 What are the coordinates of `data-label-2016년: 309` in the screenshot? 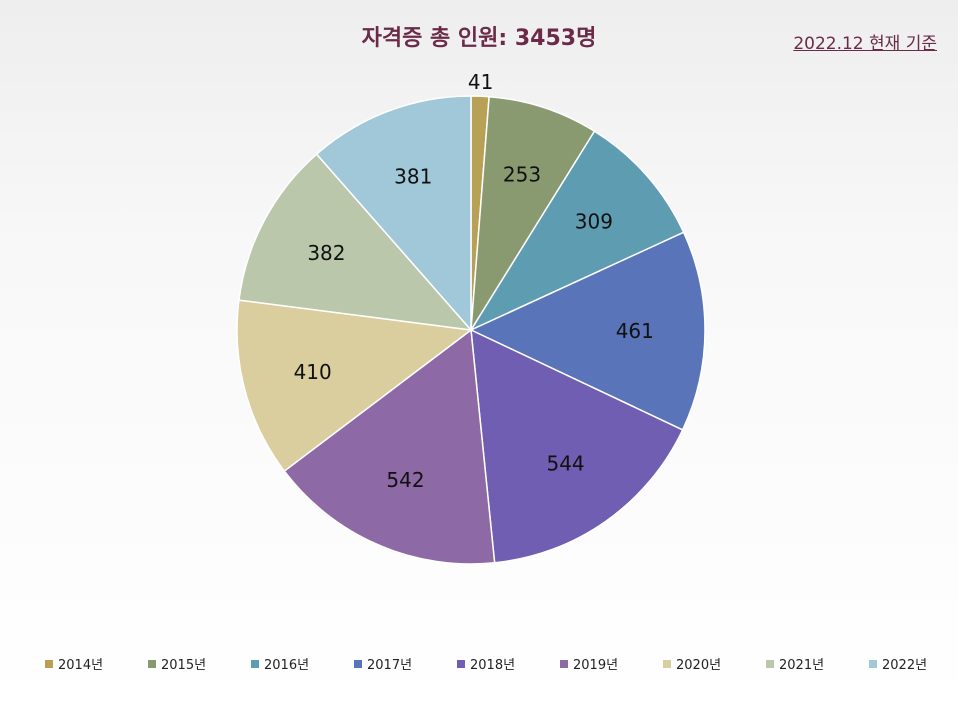 It's located at (594, 222).